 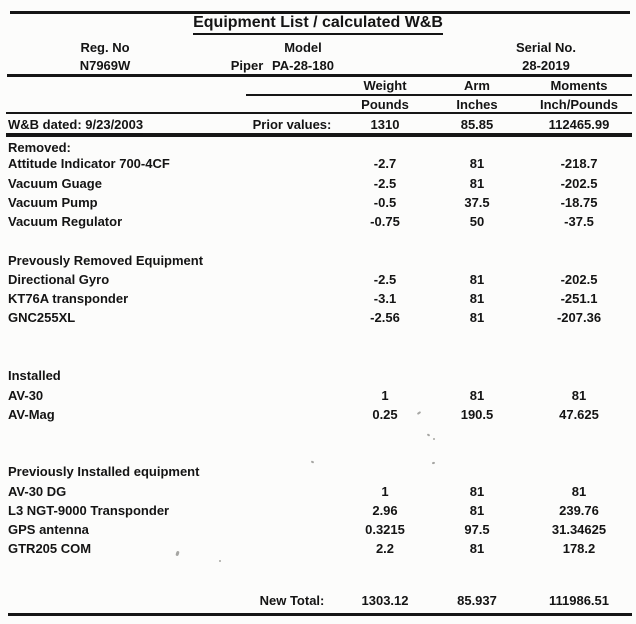 I want to click on item-weight: 2.2, so click(x=385, y=548).